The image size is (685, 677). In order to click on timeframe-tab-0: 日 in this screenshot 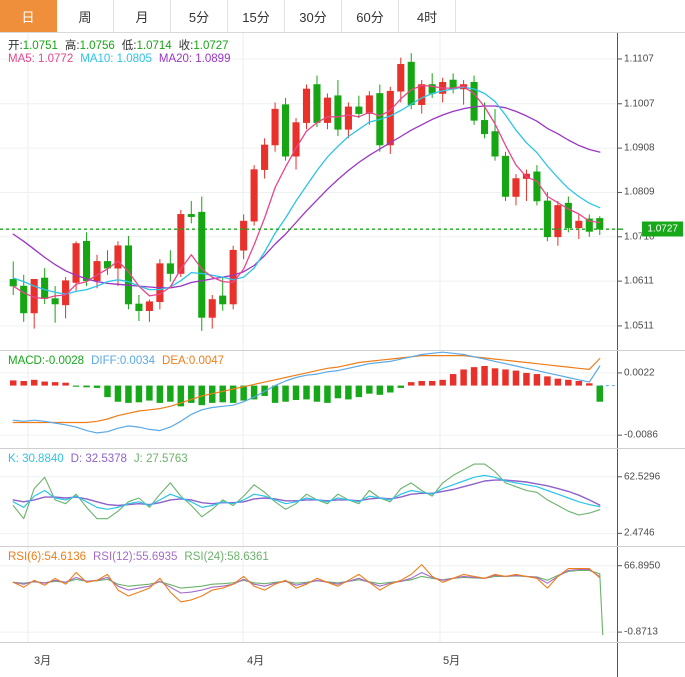, I will do `click(28, 16)`.